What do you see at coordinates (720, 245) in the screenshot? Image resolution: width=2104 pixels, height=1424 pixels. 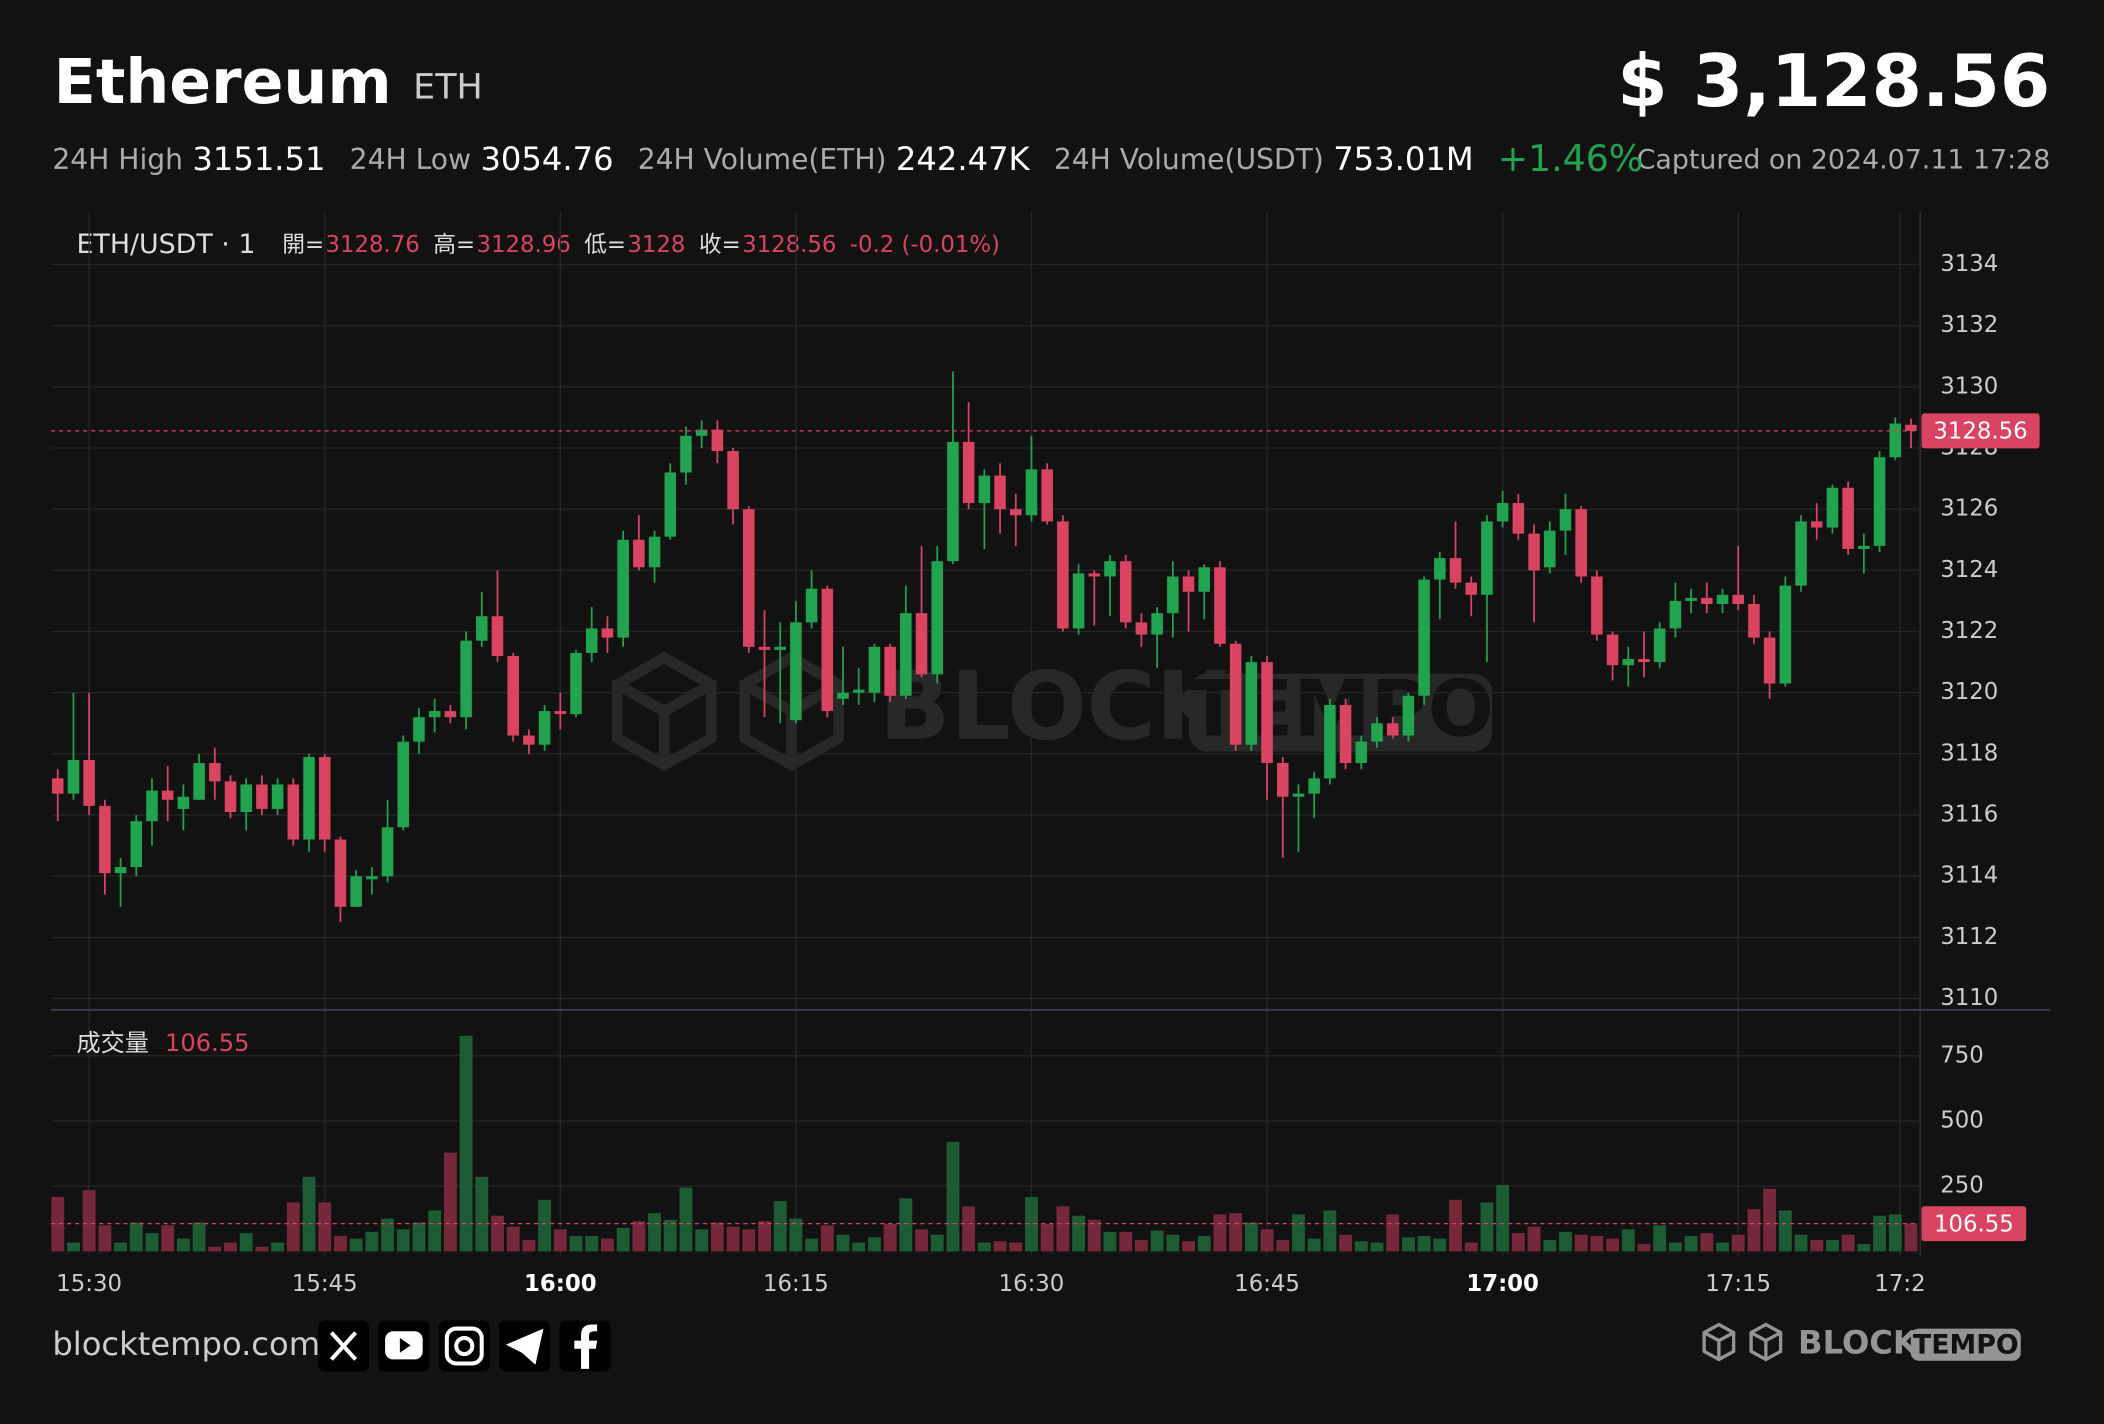 I see `legend-label: 收=` at bounding box center [720, 245].